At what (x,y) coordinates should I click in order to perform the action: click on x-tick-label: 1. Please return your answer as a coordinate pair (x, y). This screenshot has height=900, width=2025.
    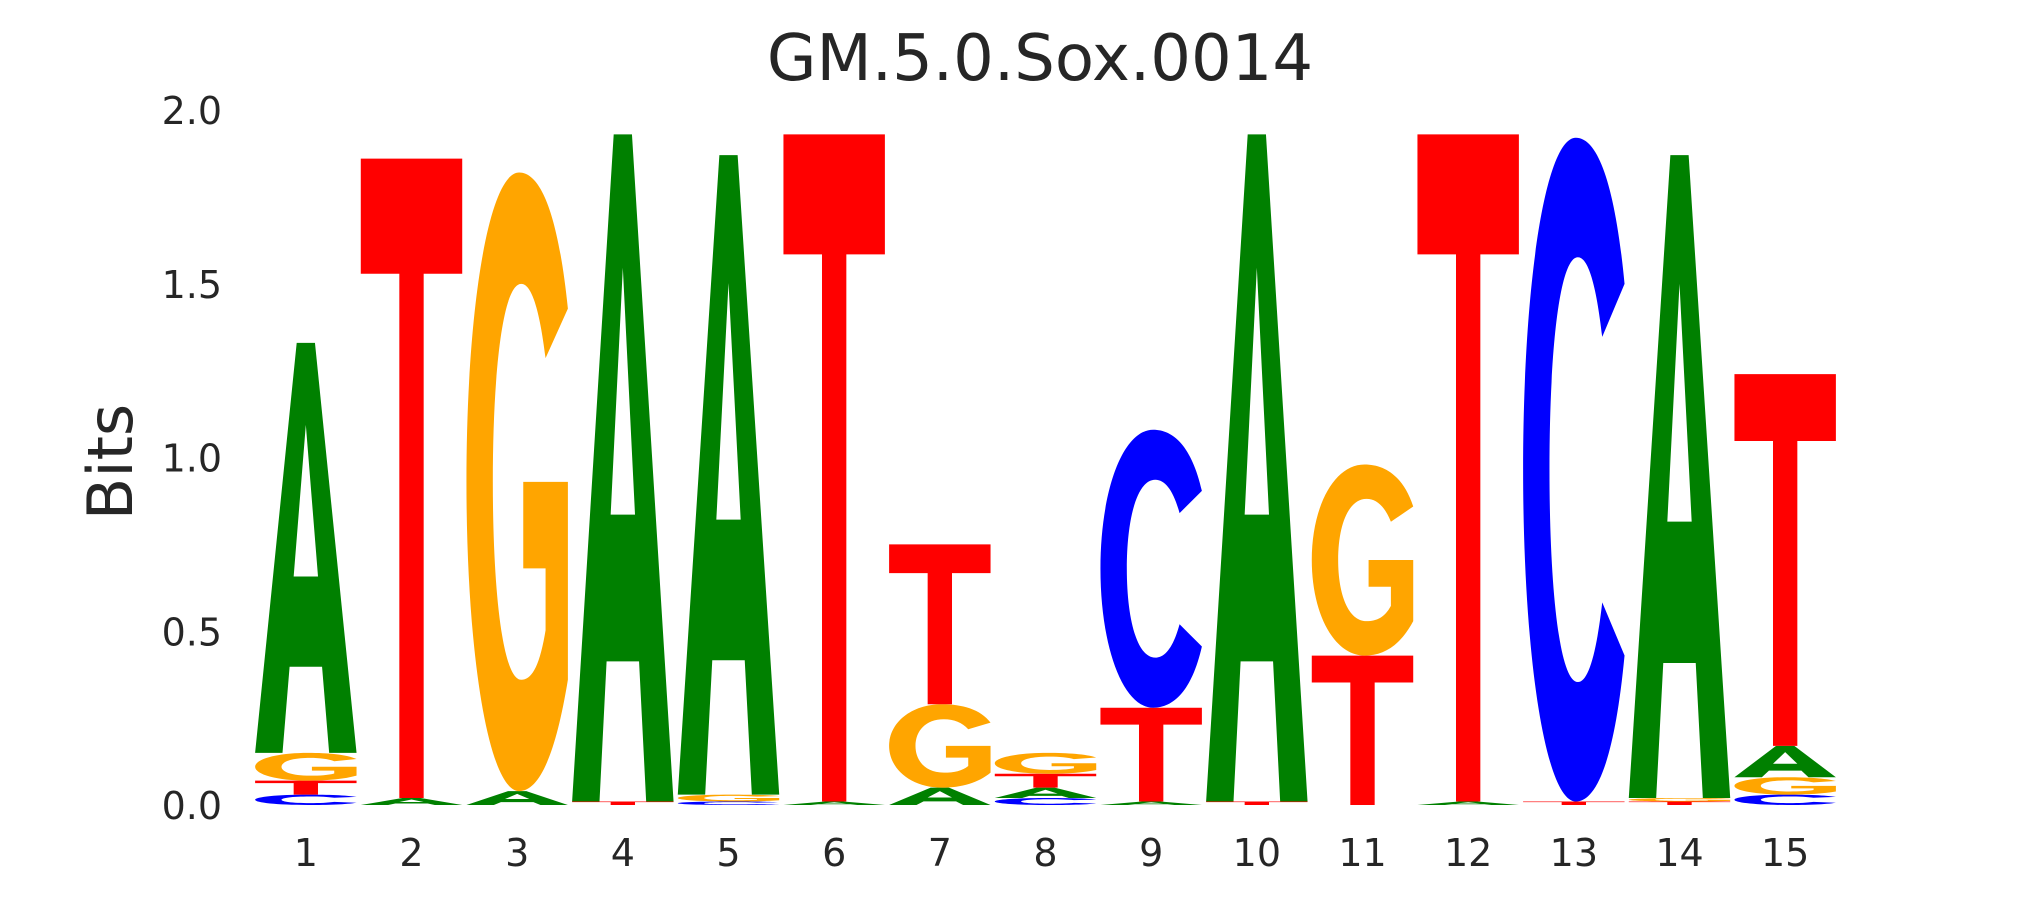
    Looking at the image, I should click on (306, 853).